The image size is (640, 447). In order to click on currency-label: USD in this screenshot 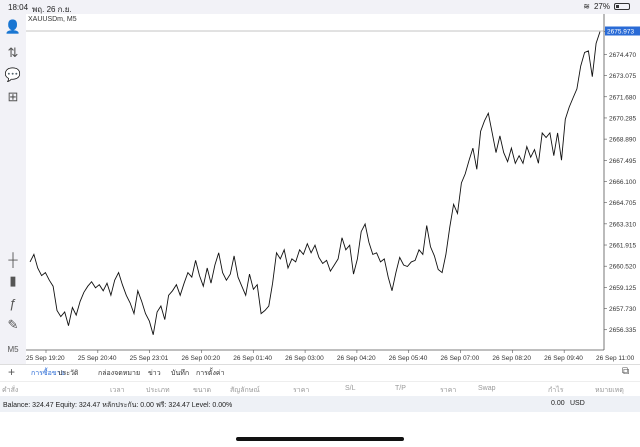, I will do `click(577, 403)`.